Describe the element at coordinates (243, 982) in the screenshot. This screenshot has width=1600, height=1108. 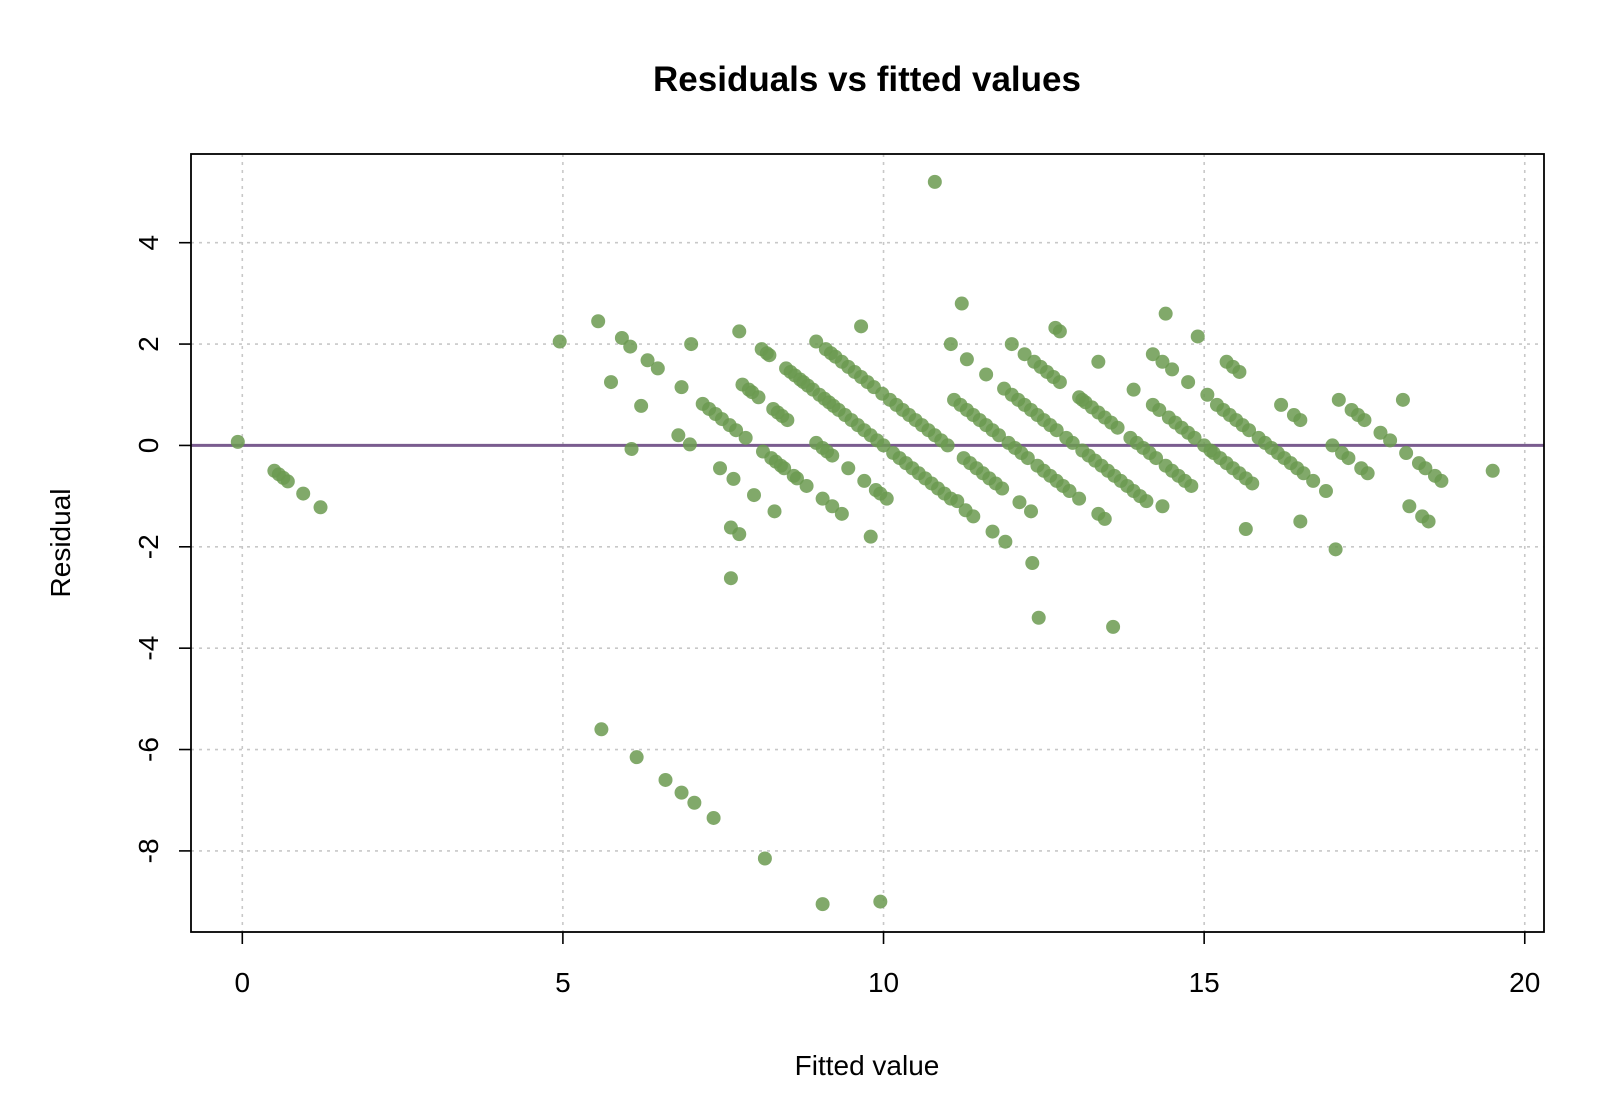
I see `x-tick-label: 0` at that location.